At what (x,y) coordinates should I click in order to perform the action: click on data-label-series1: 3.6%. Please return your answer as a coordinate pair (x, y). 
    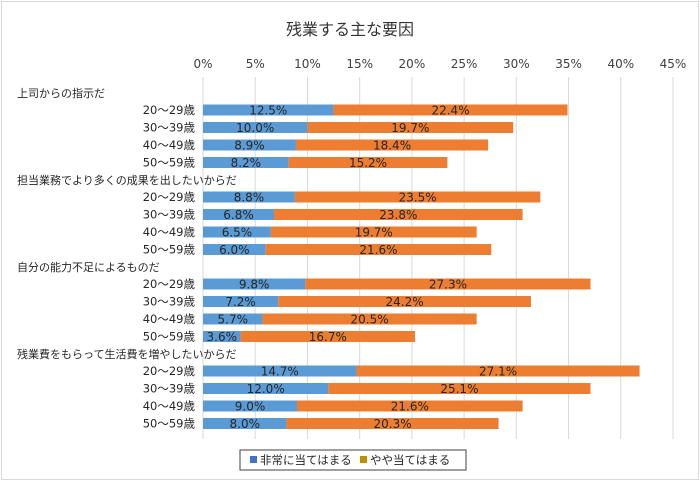
    Looking at the image, I should click on (222, 337).